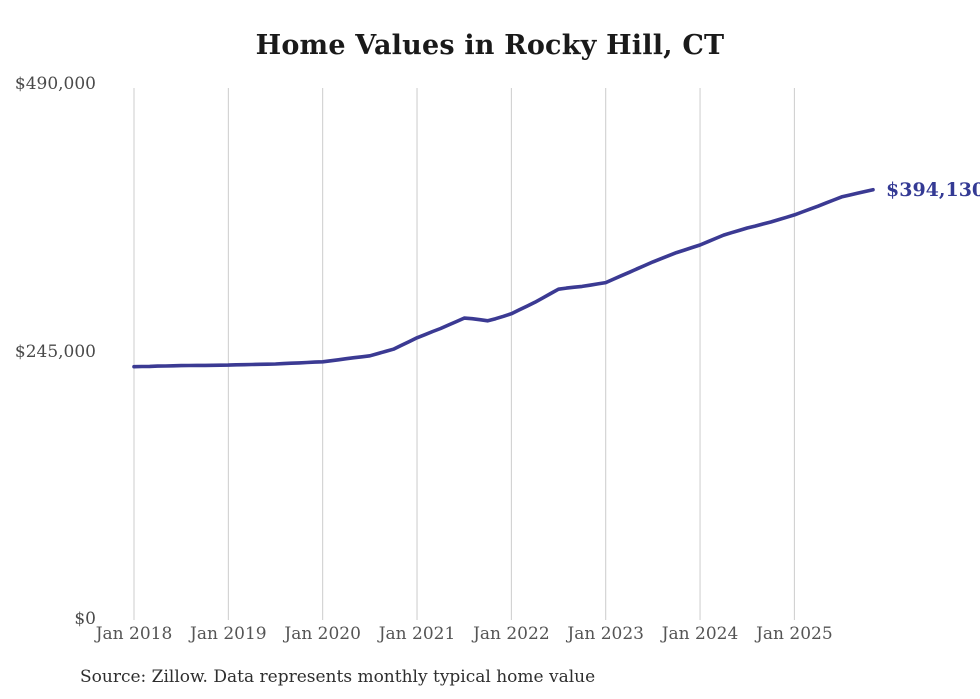  What do you see at coordinates (55, 351) in the screenshot?
I see `y-axis-tick-label: $245,000` at bounding box center [55, 351].